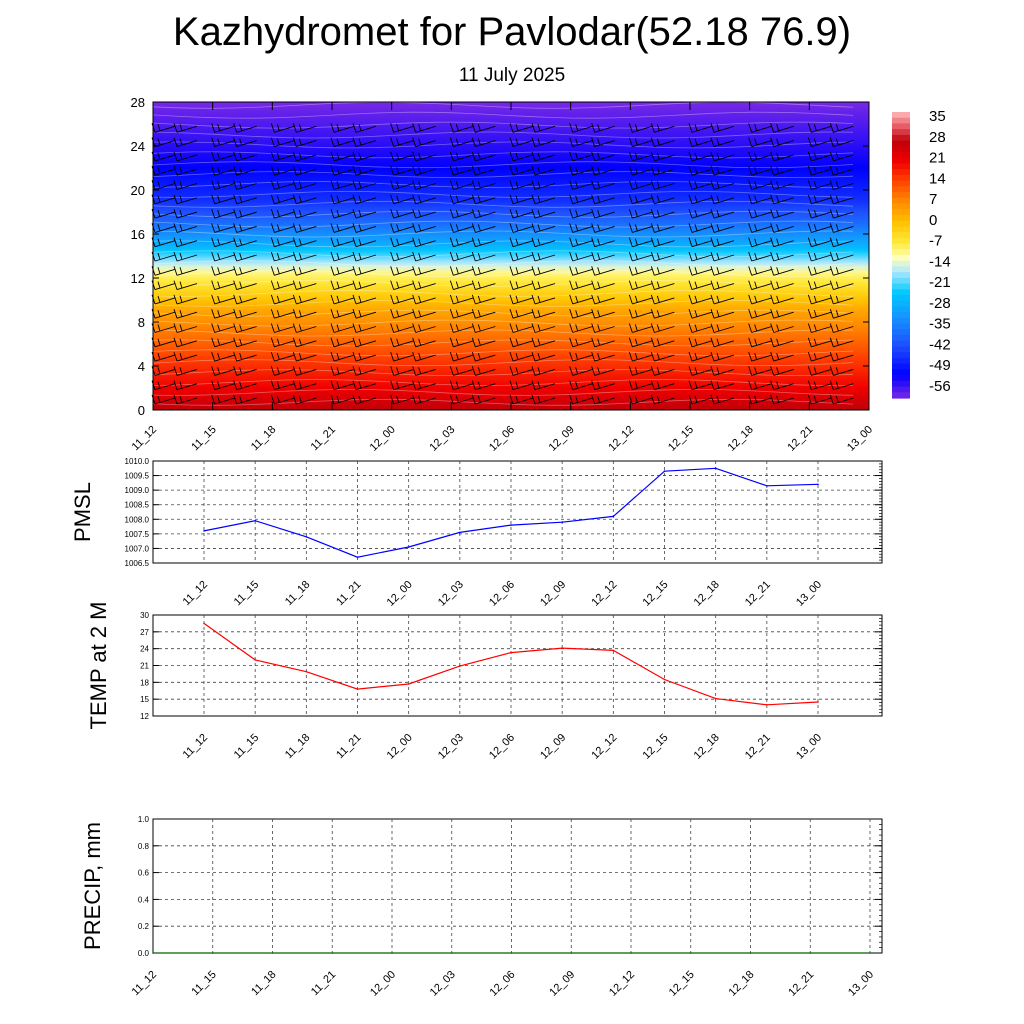 This screenshot has height=1024, width=1024. I want to click on x-tick-label: 12_09, so click(553, 594).